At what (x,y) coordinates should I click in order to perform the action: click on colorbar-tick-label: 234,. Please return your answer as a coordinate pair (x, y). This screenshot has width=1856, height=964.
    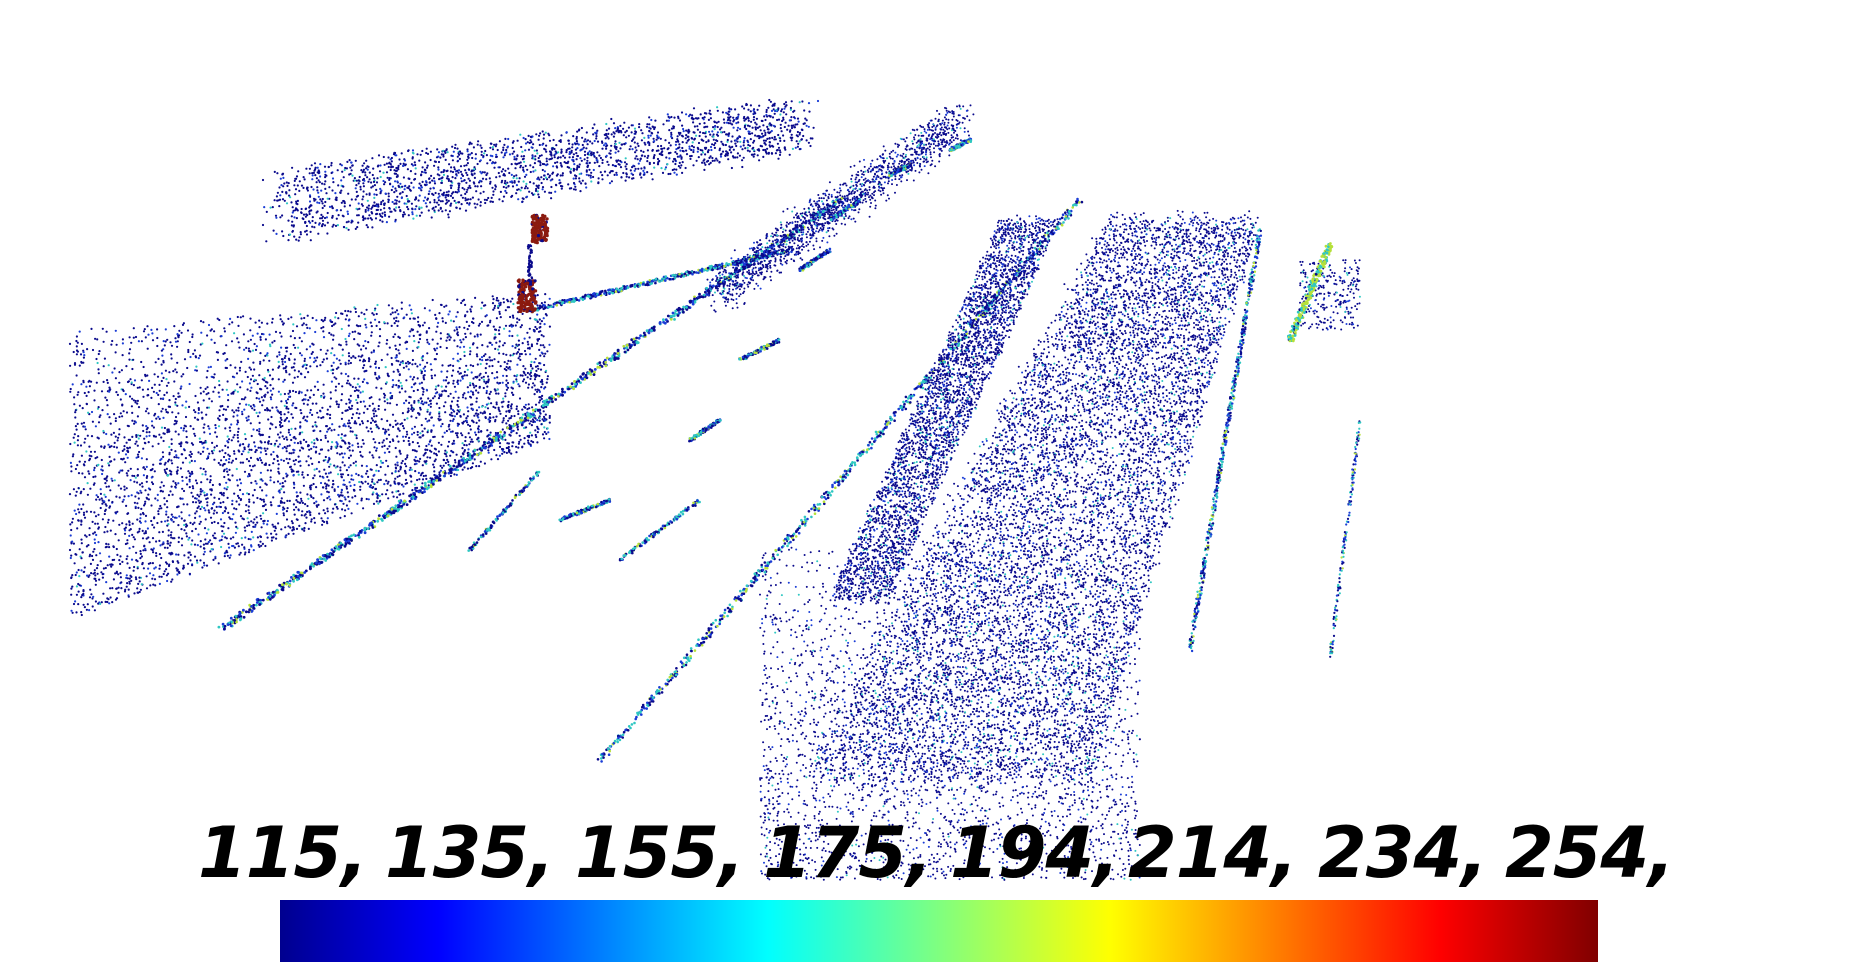
    Looking at the image, I should click on (1402, 853).